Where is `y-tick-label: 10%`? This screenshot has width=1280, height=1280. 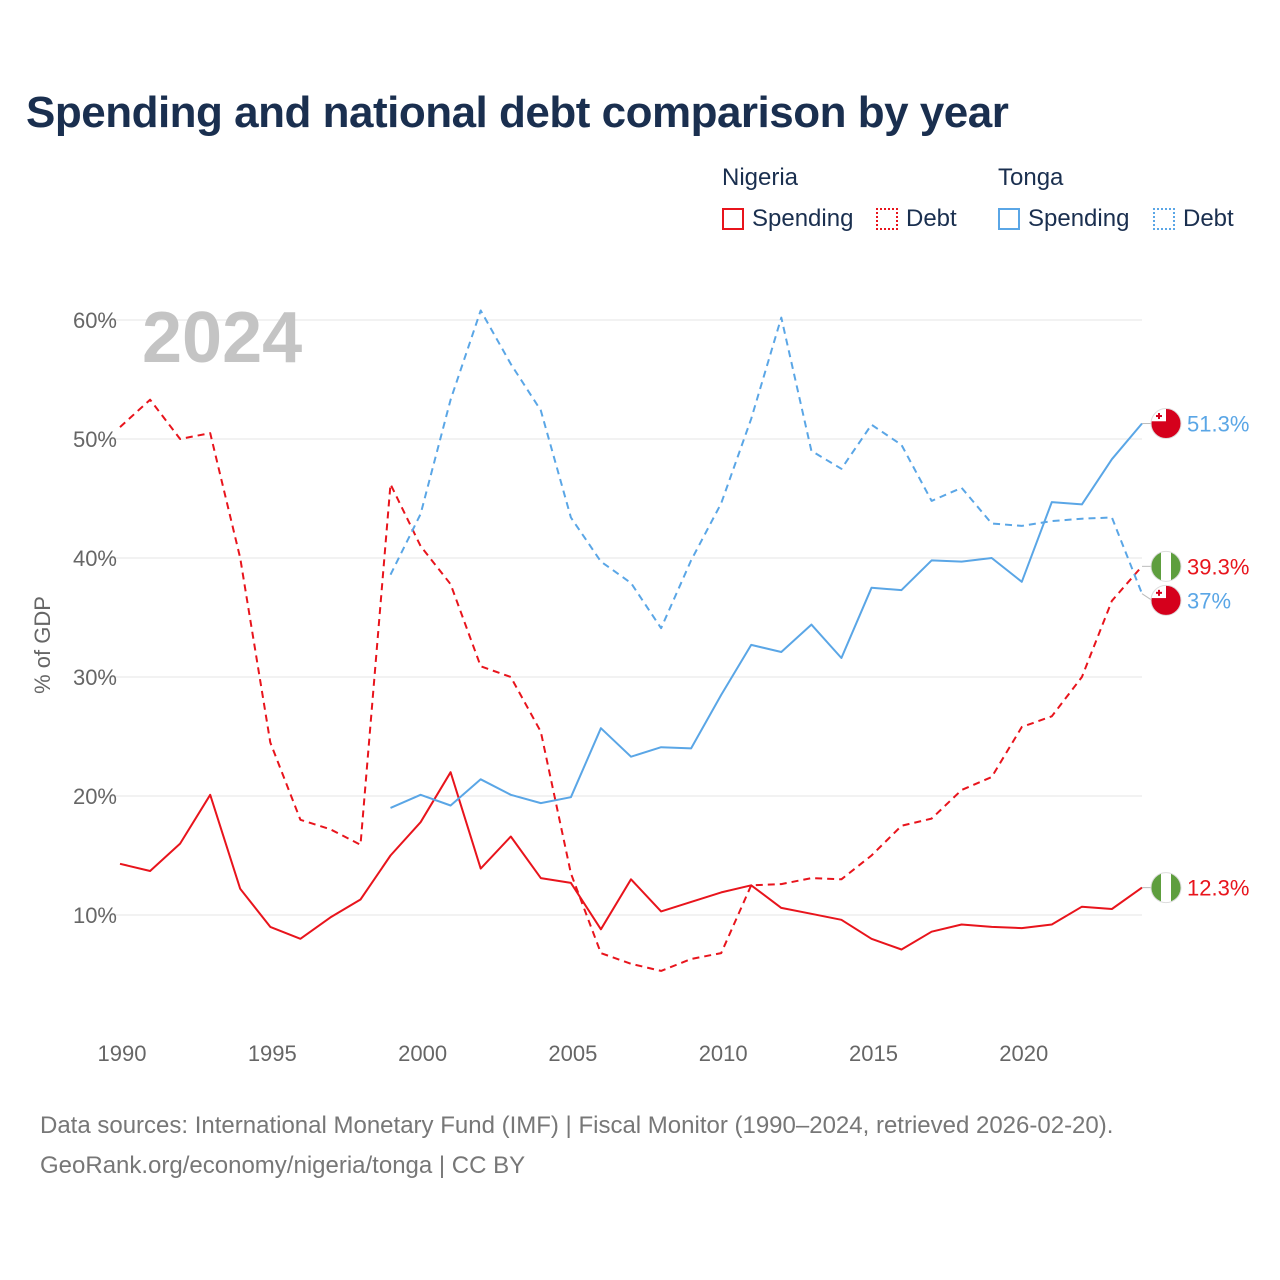 y-tick-label: 10% is located at coordinates (95, 915).